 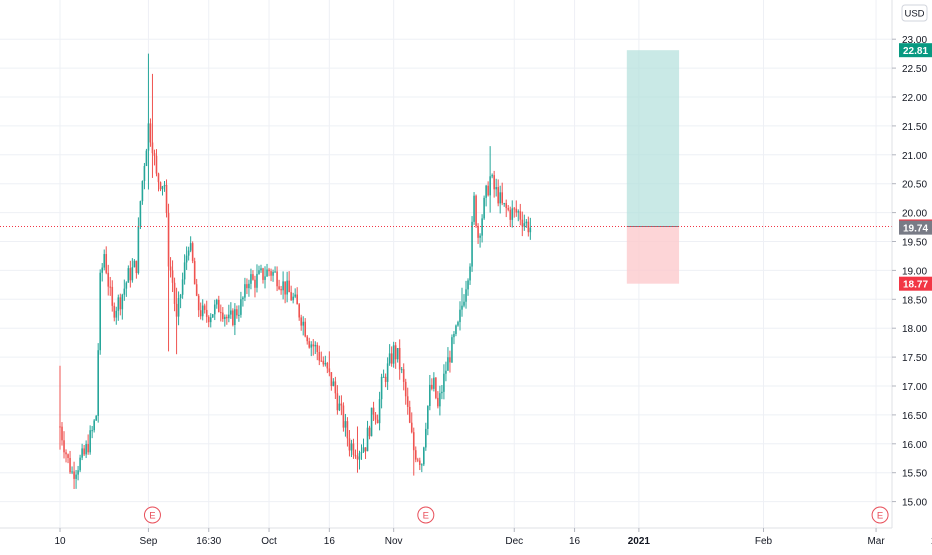 I want to click on time-axis-label: 16, so click(x=330, y=541).